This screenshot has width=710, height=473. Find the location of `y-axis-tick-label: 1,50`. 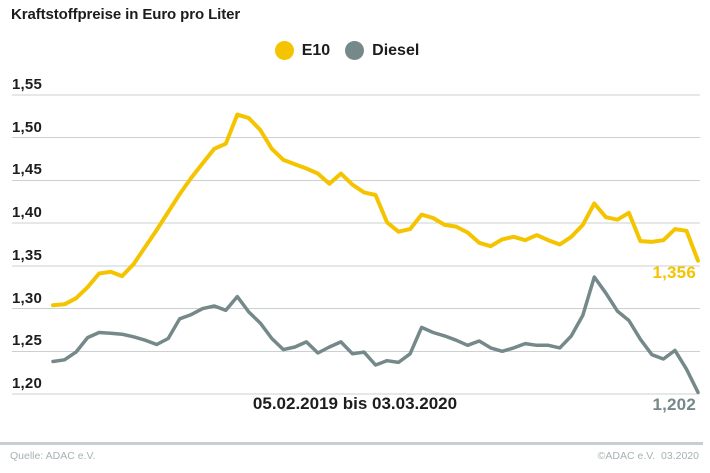

y-axis-tick-label: 1,50 is located at coordinates (27, 127).